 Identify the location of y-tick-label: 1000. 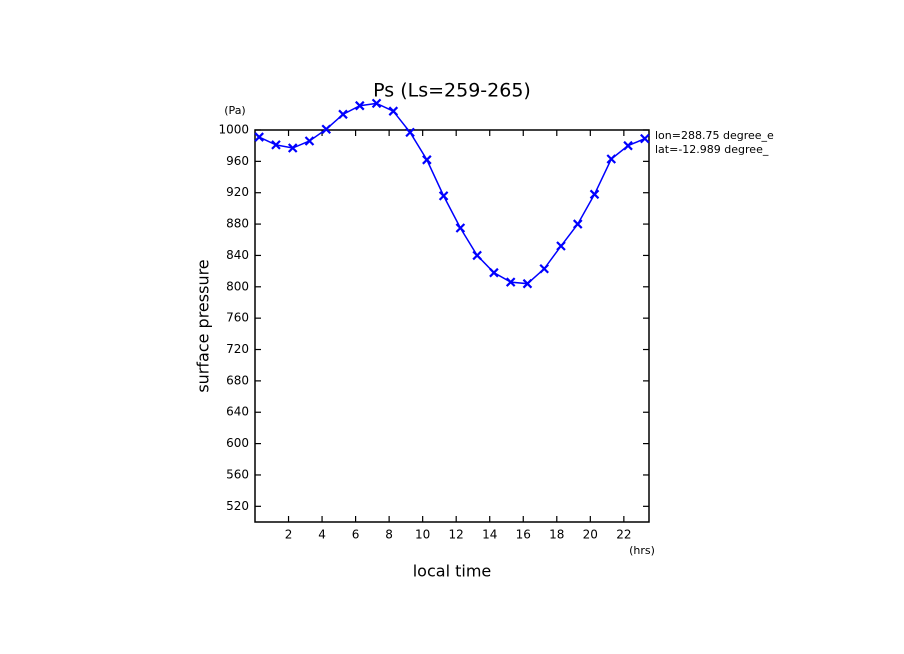
(233, 130).